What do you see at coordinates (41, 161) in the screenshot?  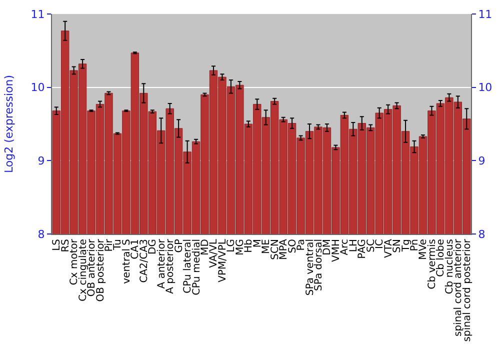 I see `y-tick-label: 9` at bounding box center [41, 161].